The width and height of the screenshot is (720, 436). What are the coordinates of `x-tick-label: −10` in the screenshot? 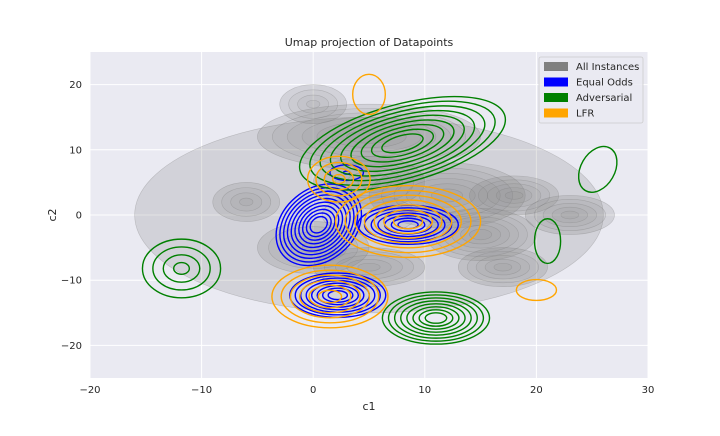 It's located at (201, 390).